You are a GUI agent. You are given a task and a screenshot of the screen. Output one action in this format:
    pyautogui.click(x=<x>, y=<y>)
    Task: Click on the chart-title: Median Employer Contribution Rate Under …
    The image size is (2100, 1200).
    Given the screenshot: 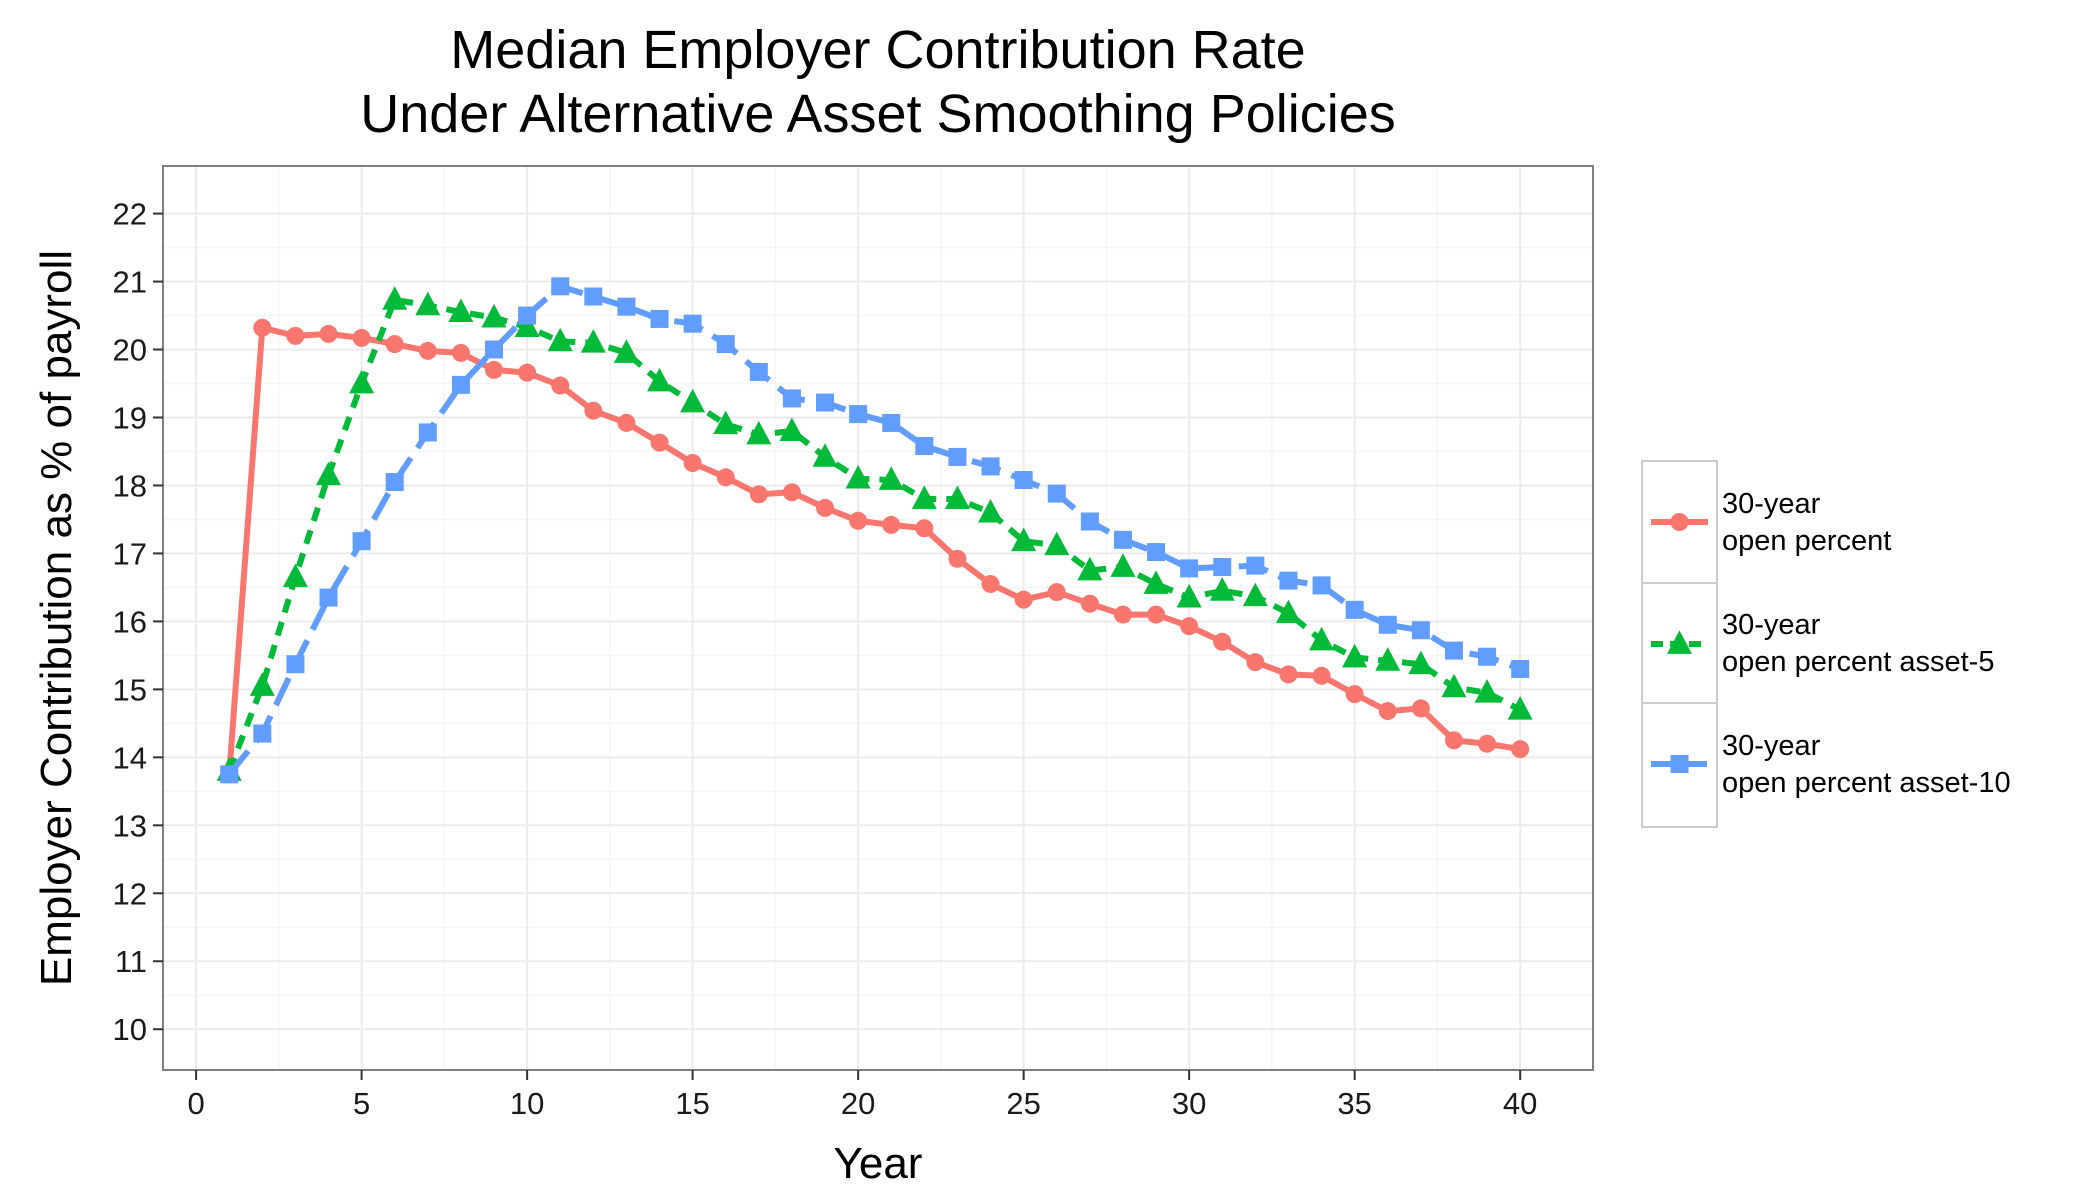 What is the action you would take?
    pyautogui.click(x=878, y=82)
    